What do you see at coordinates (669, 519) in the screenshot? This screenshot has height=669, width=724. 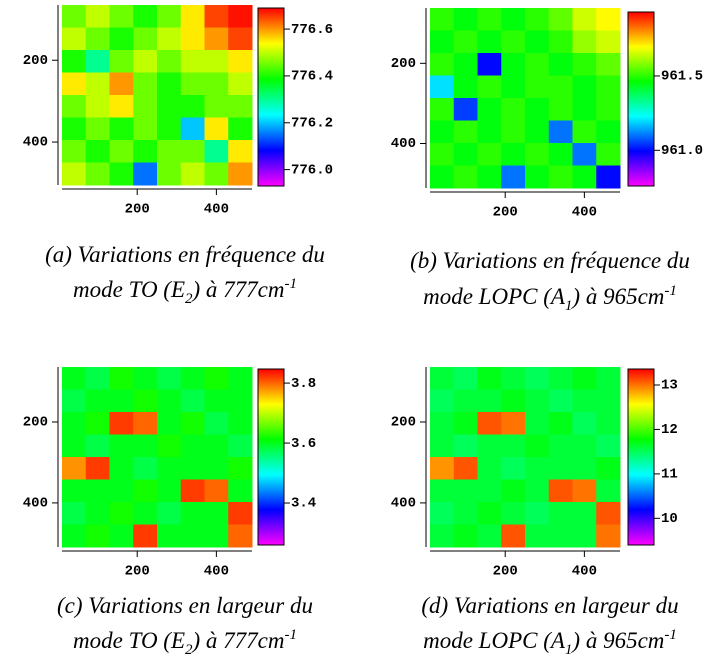 I see `colorbar-tick-label: 10` at bounding box center [669, 519].